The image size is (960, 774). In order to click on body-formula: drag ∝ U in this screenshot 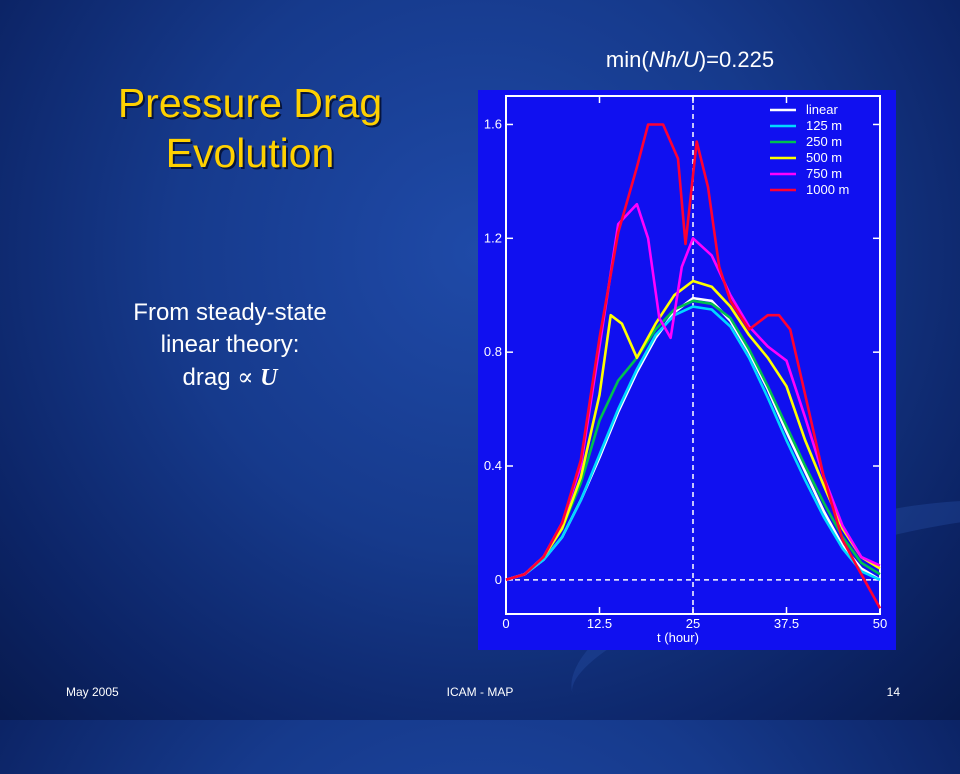, I will do `click(230, 377)`.